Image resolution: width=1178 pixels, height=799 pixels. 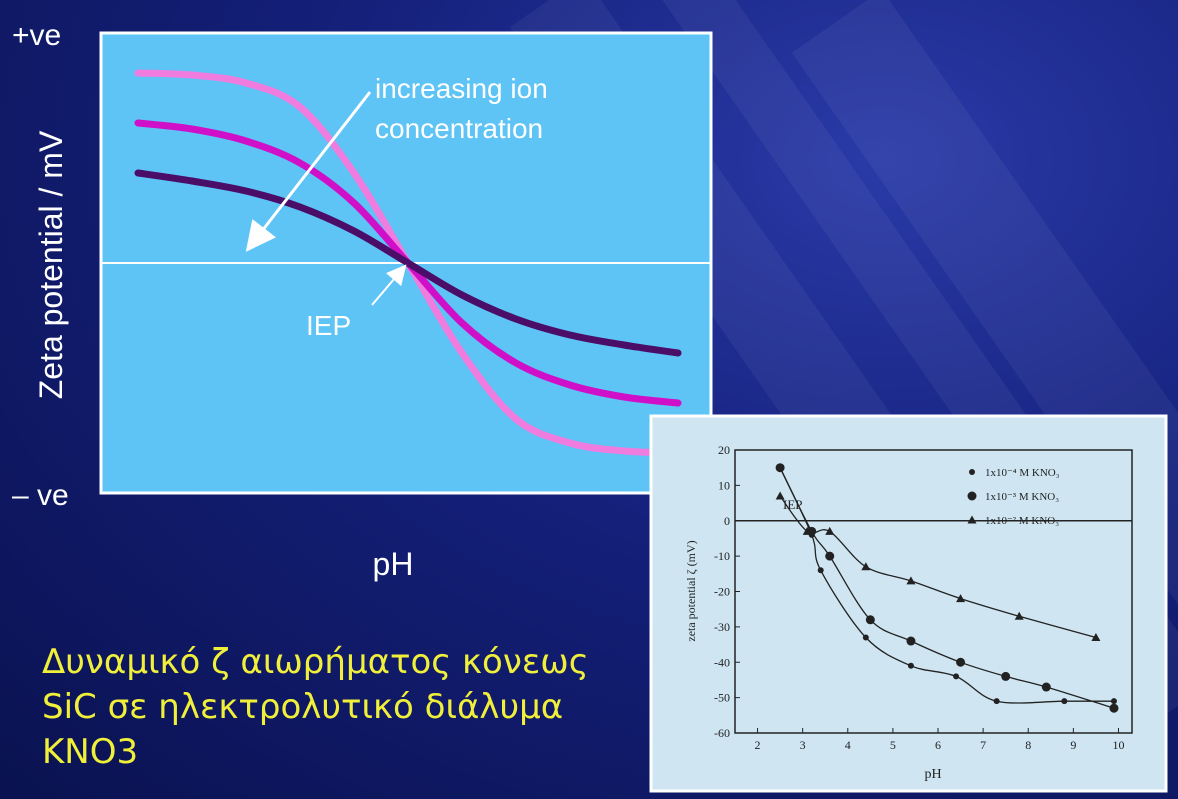 I want to click on arrow-label-line-1: increasing ion, so click(x=461, y=88).